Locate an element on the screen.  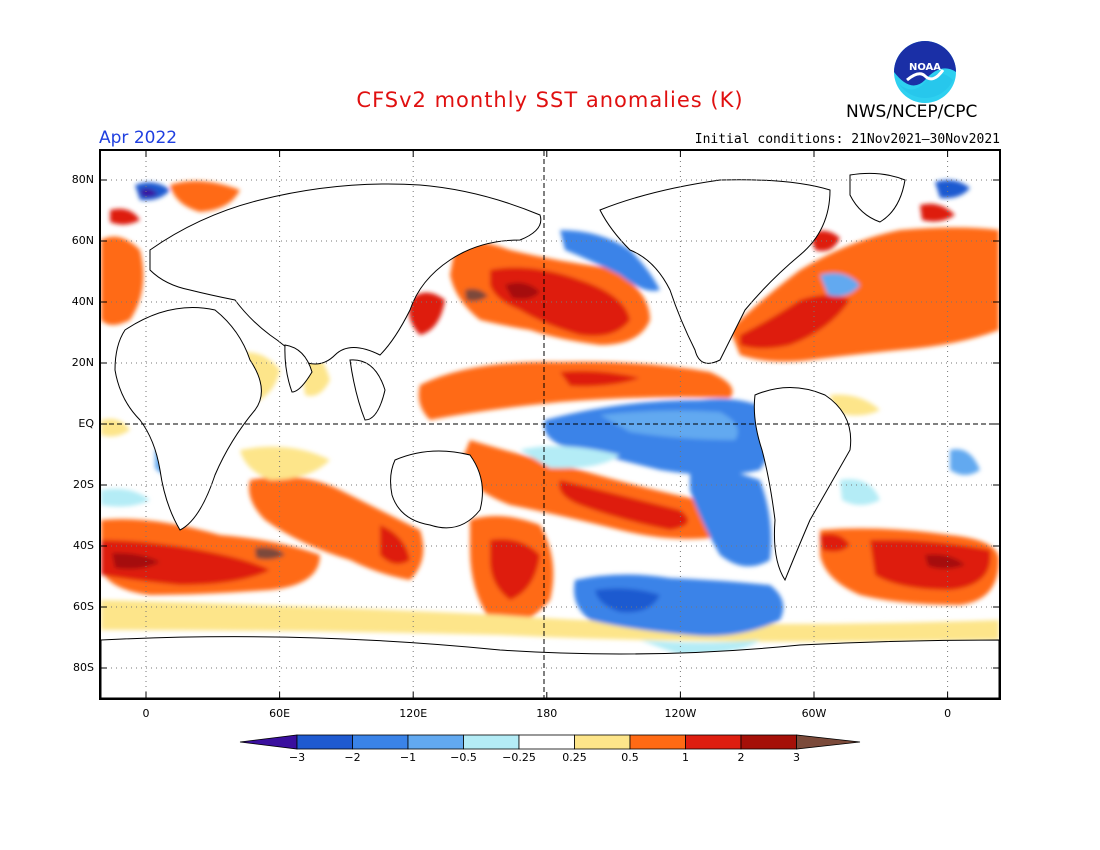
lat-label: EQ is located at coordinates (86, 423).